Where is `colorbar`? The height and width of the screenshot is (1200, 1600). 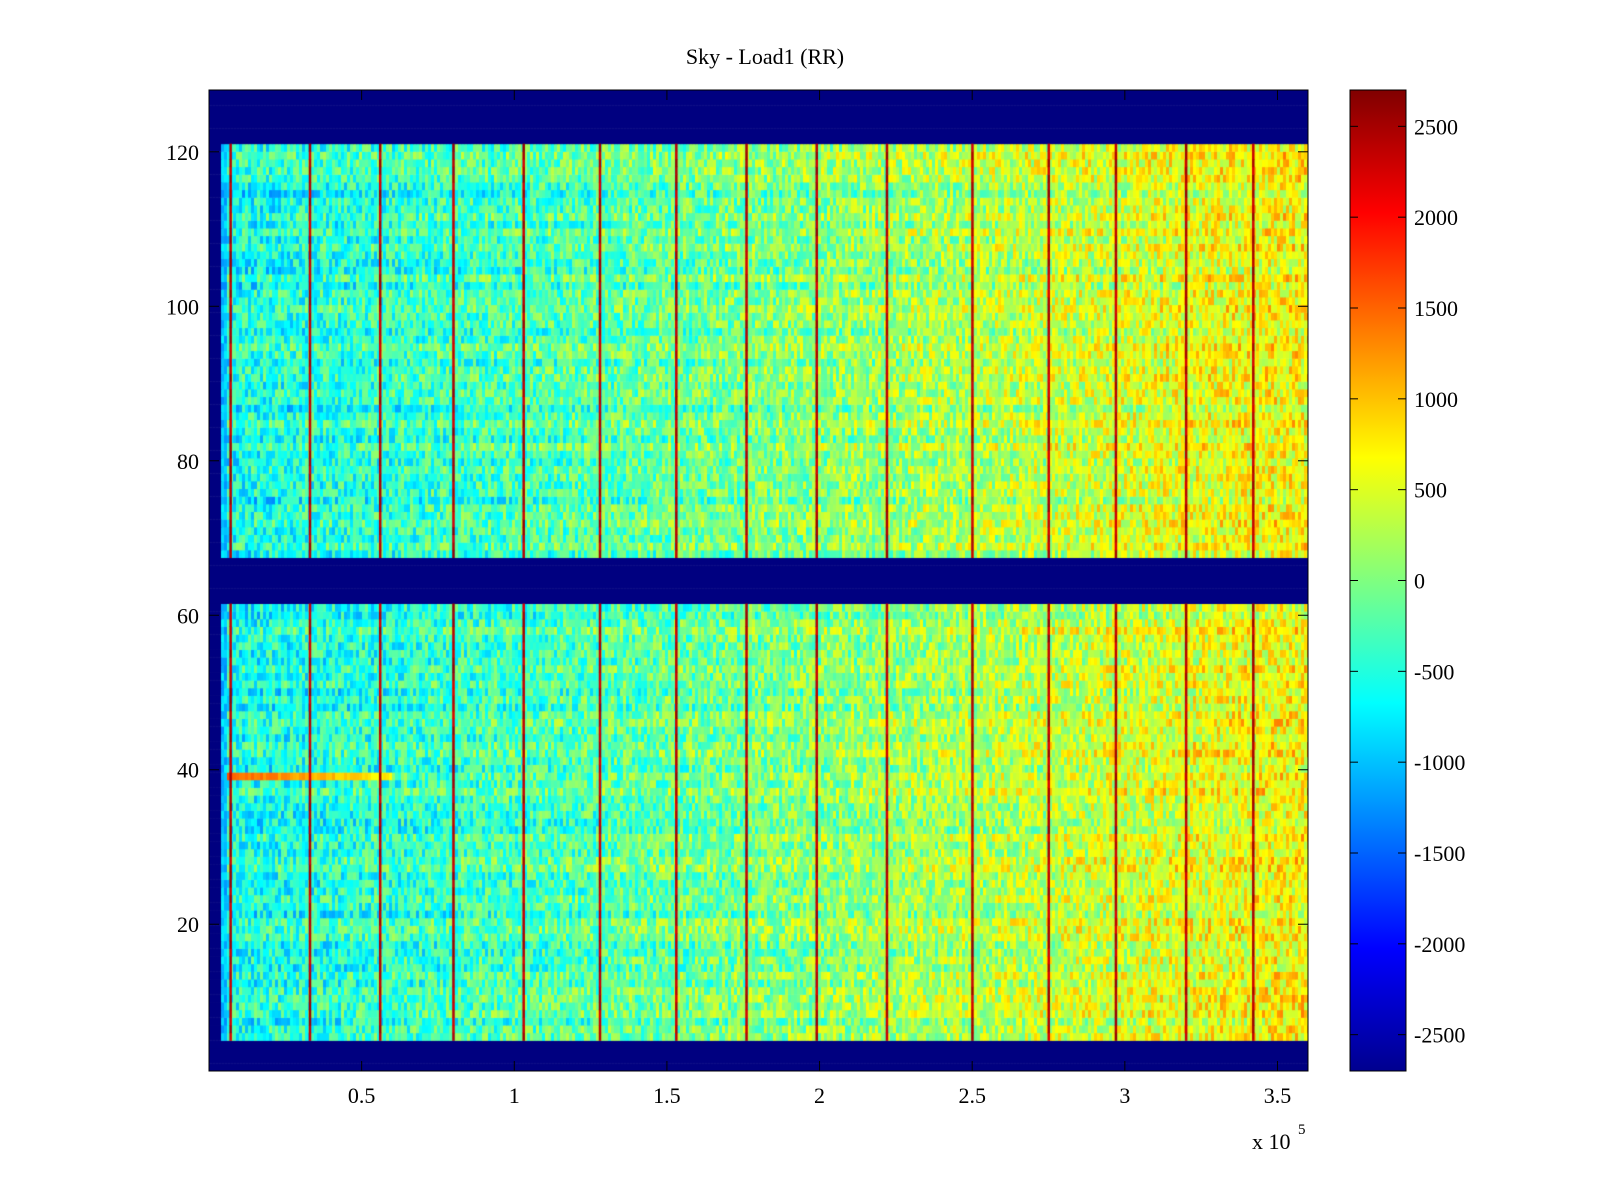 colorbar is located at coordinates (1378, 580).